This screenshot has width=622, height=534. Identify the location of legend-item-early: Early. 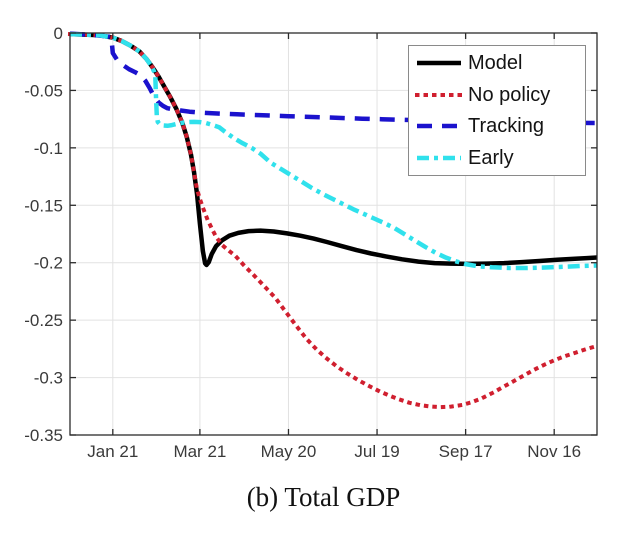
(500, 158).